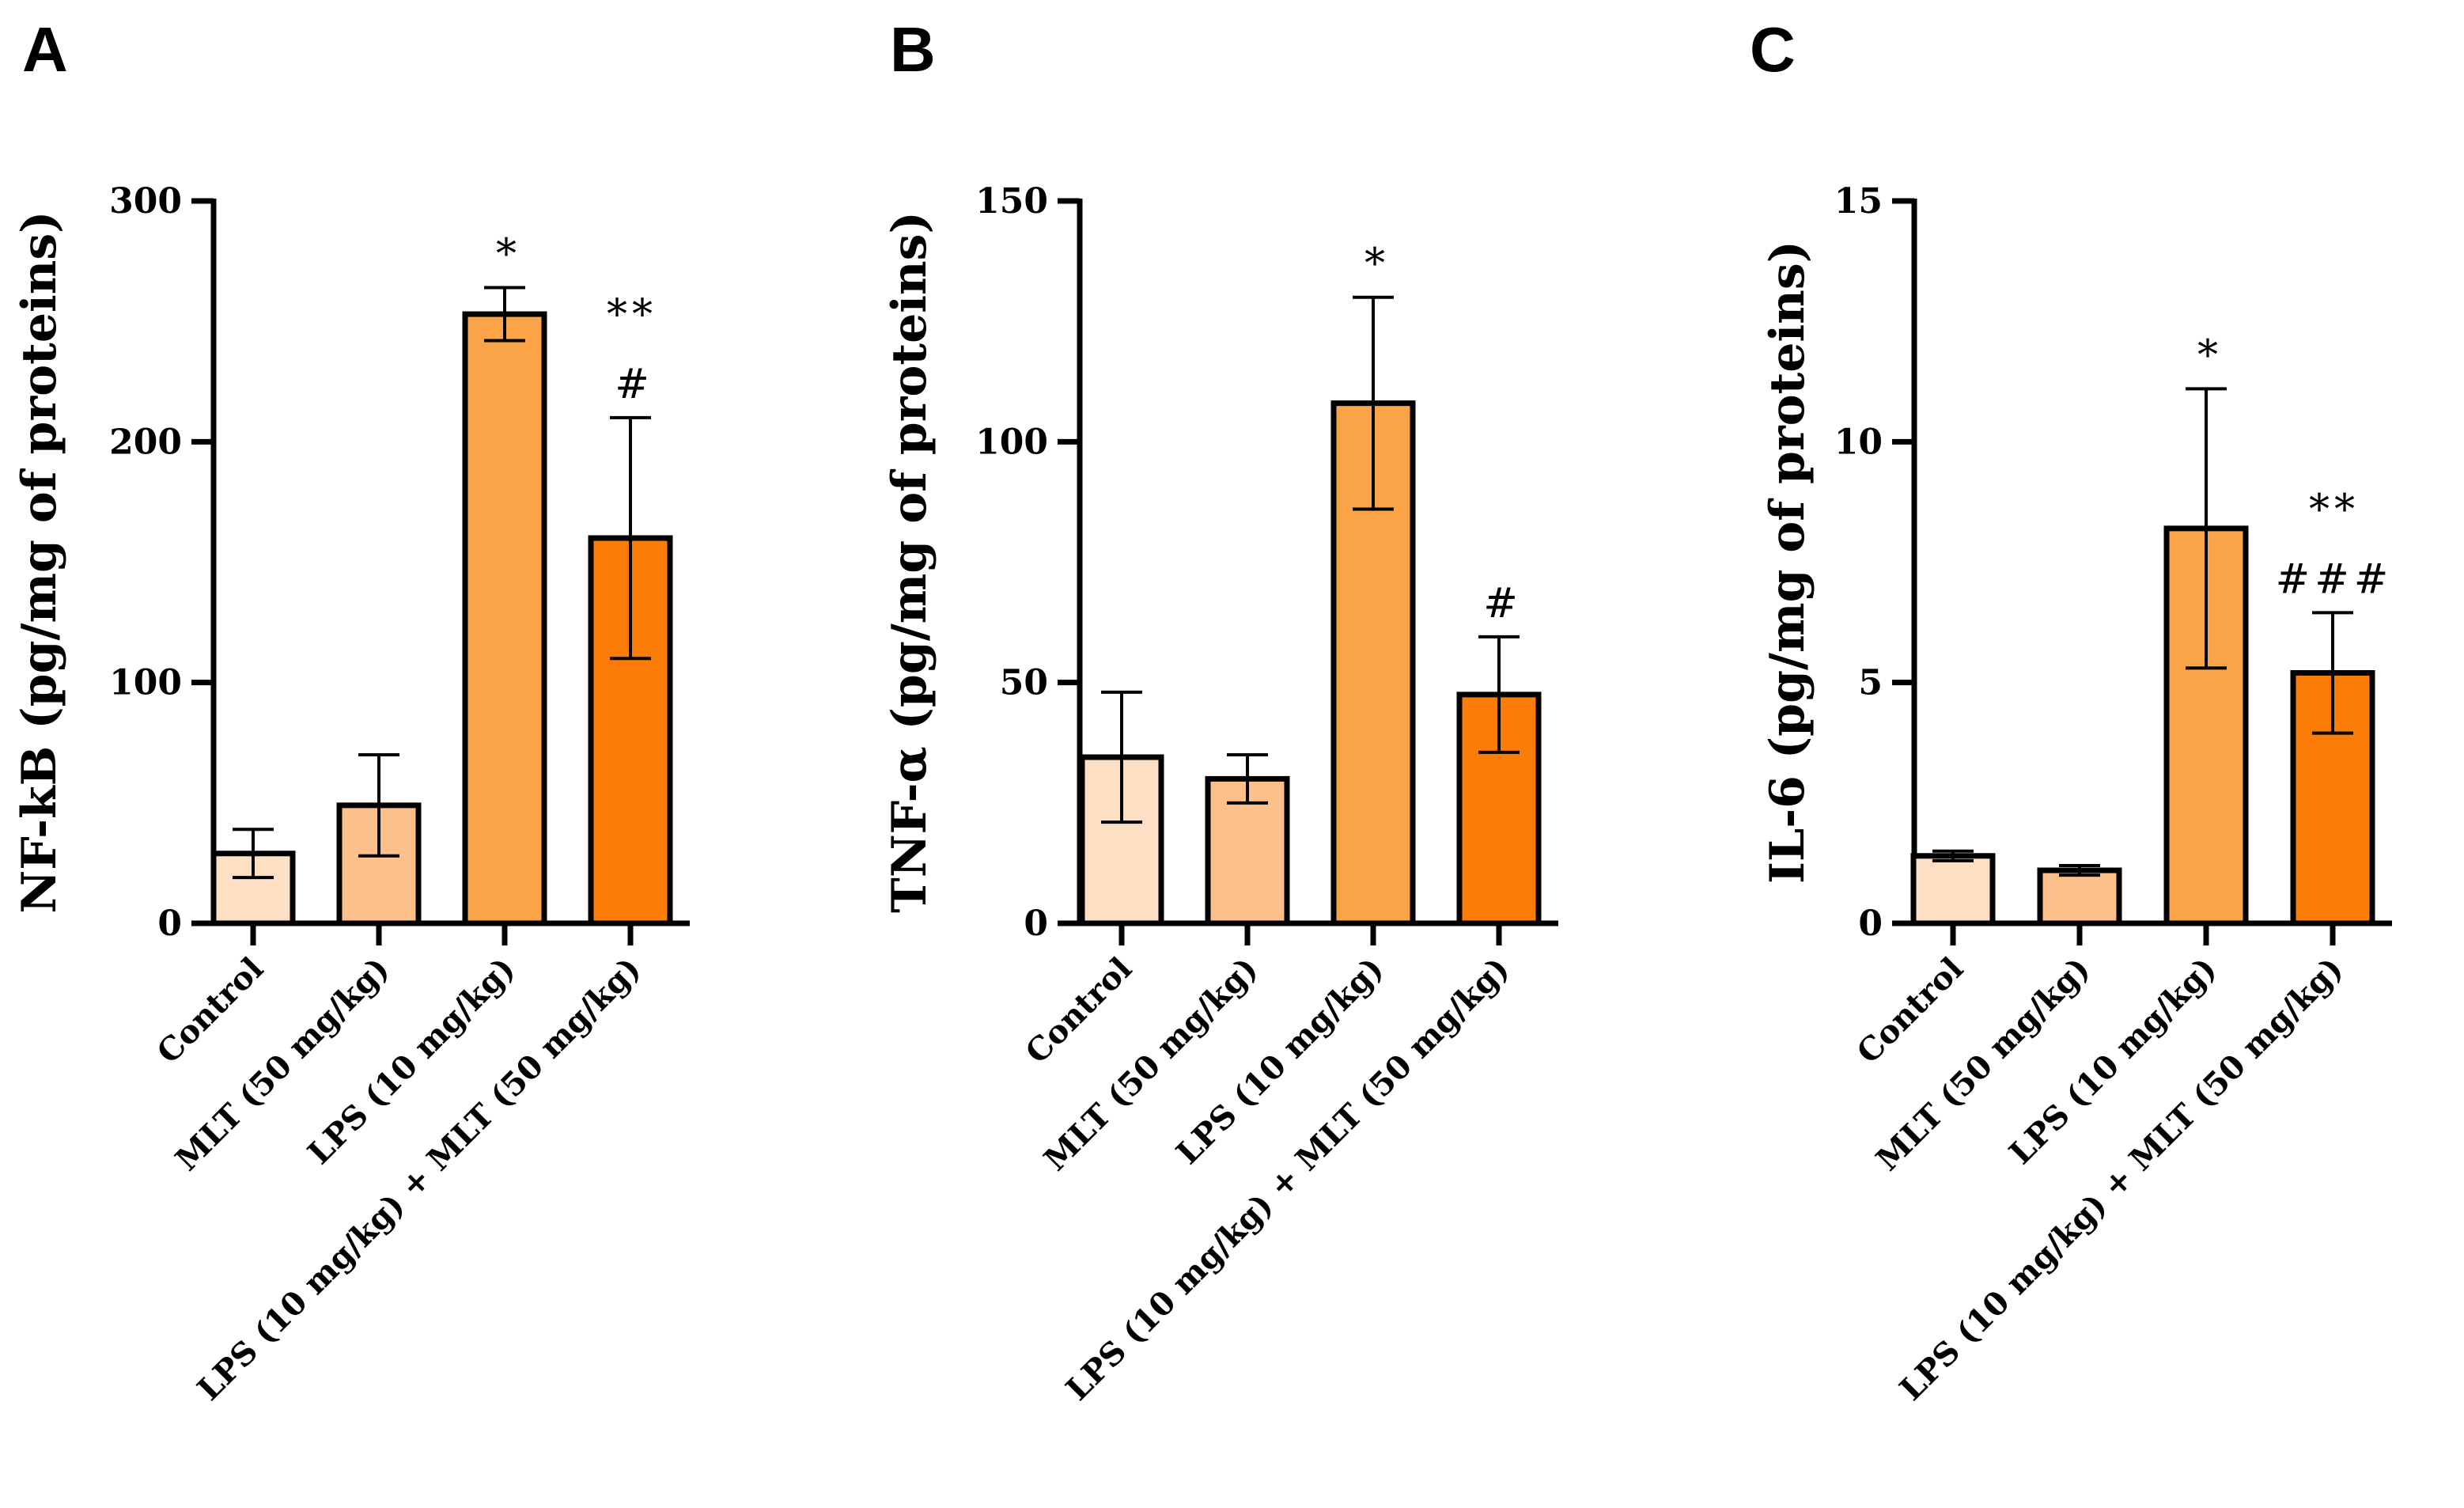 The height and width of the screenshot is (1508, 2464). I want to click on y-axis-label: NF-kB (pg/mg of proteins), so click(39, 561).